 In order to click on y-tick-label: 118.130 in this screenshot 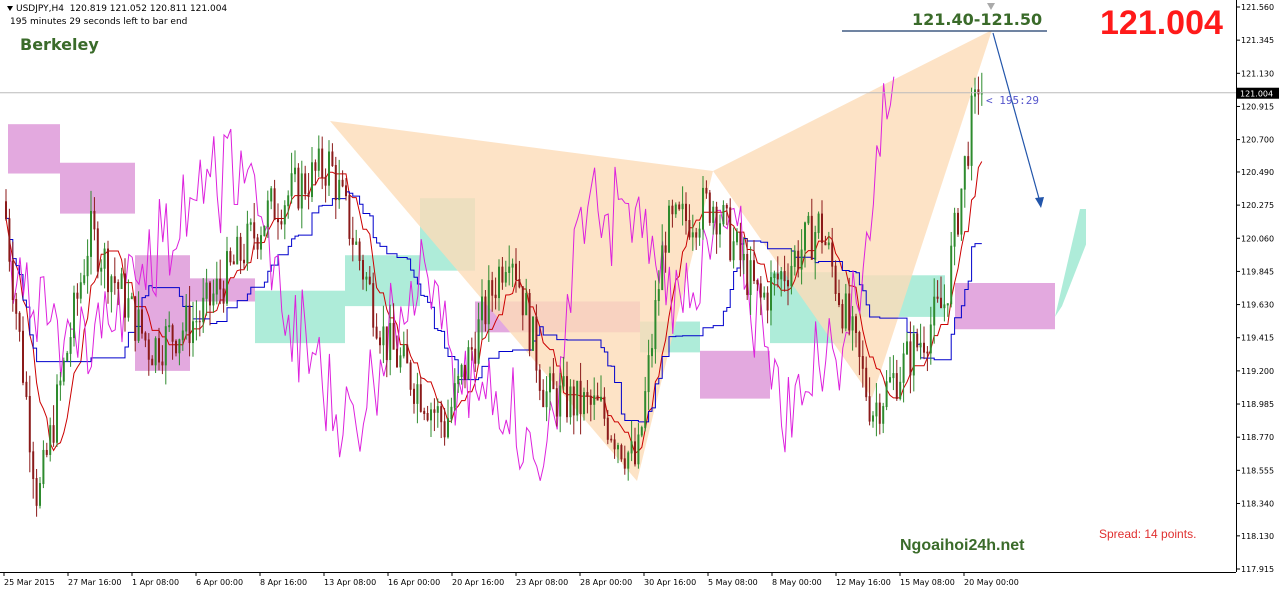, I will do `click(1257, 536)`.